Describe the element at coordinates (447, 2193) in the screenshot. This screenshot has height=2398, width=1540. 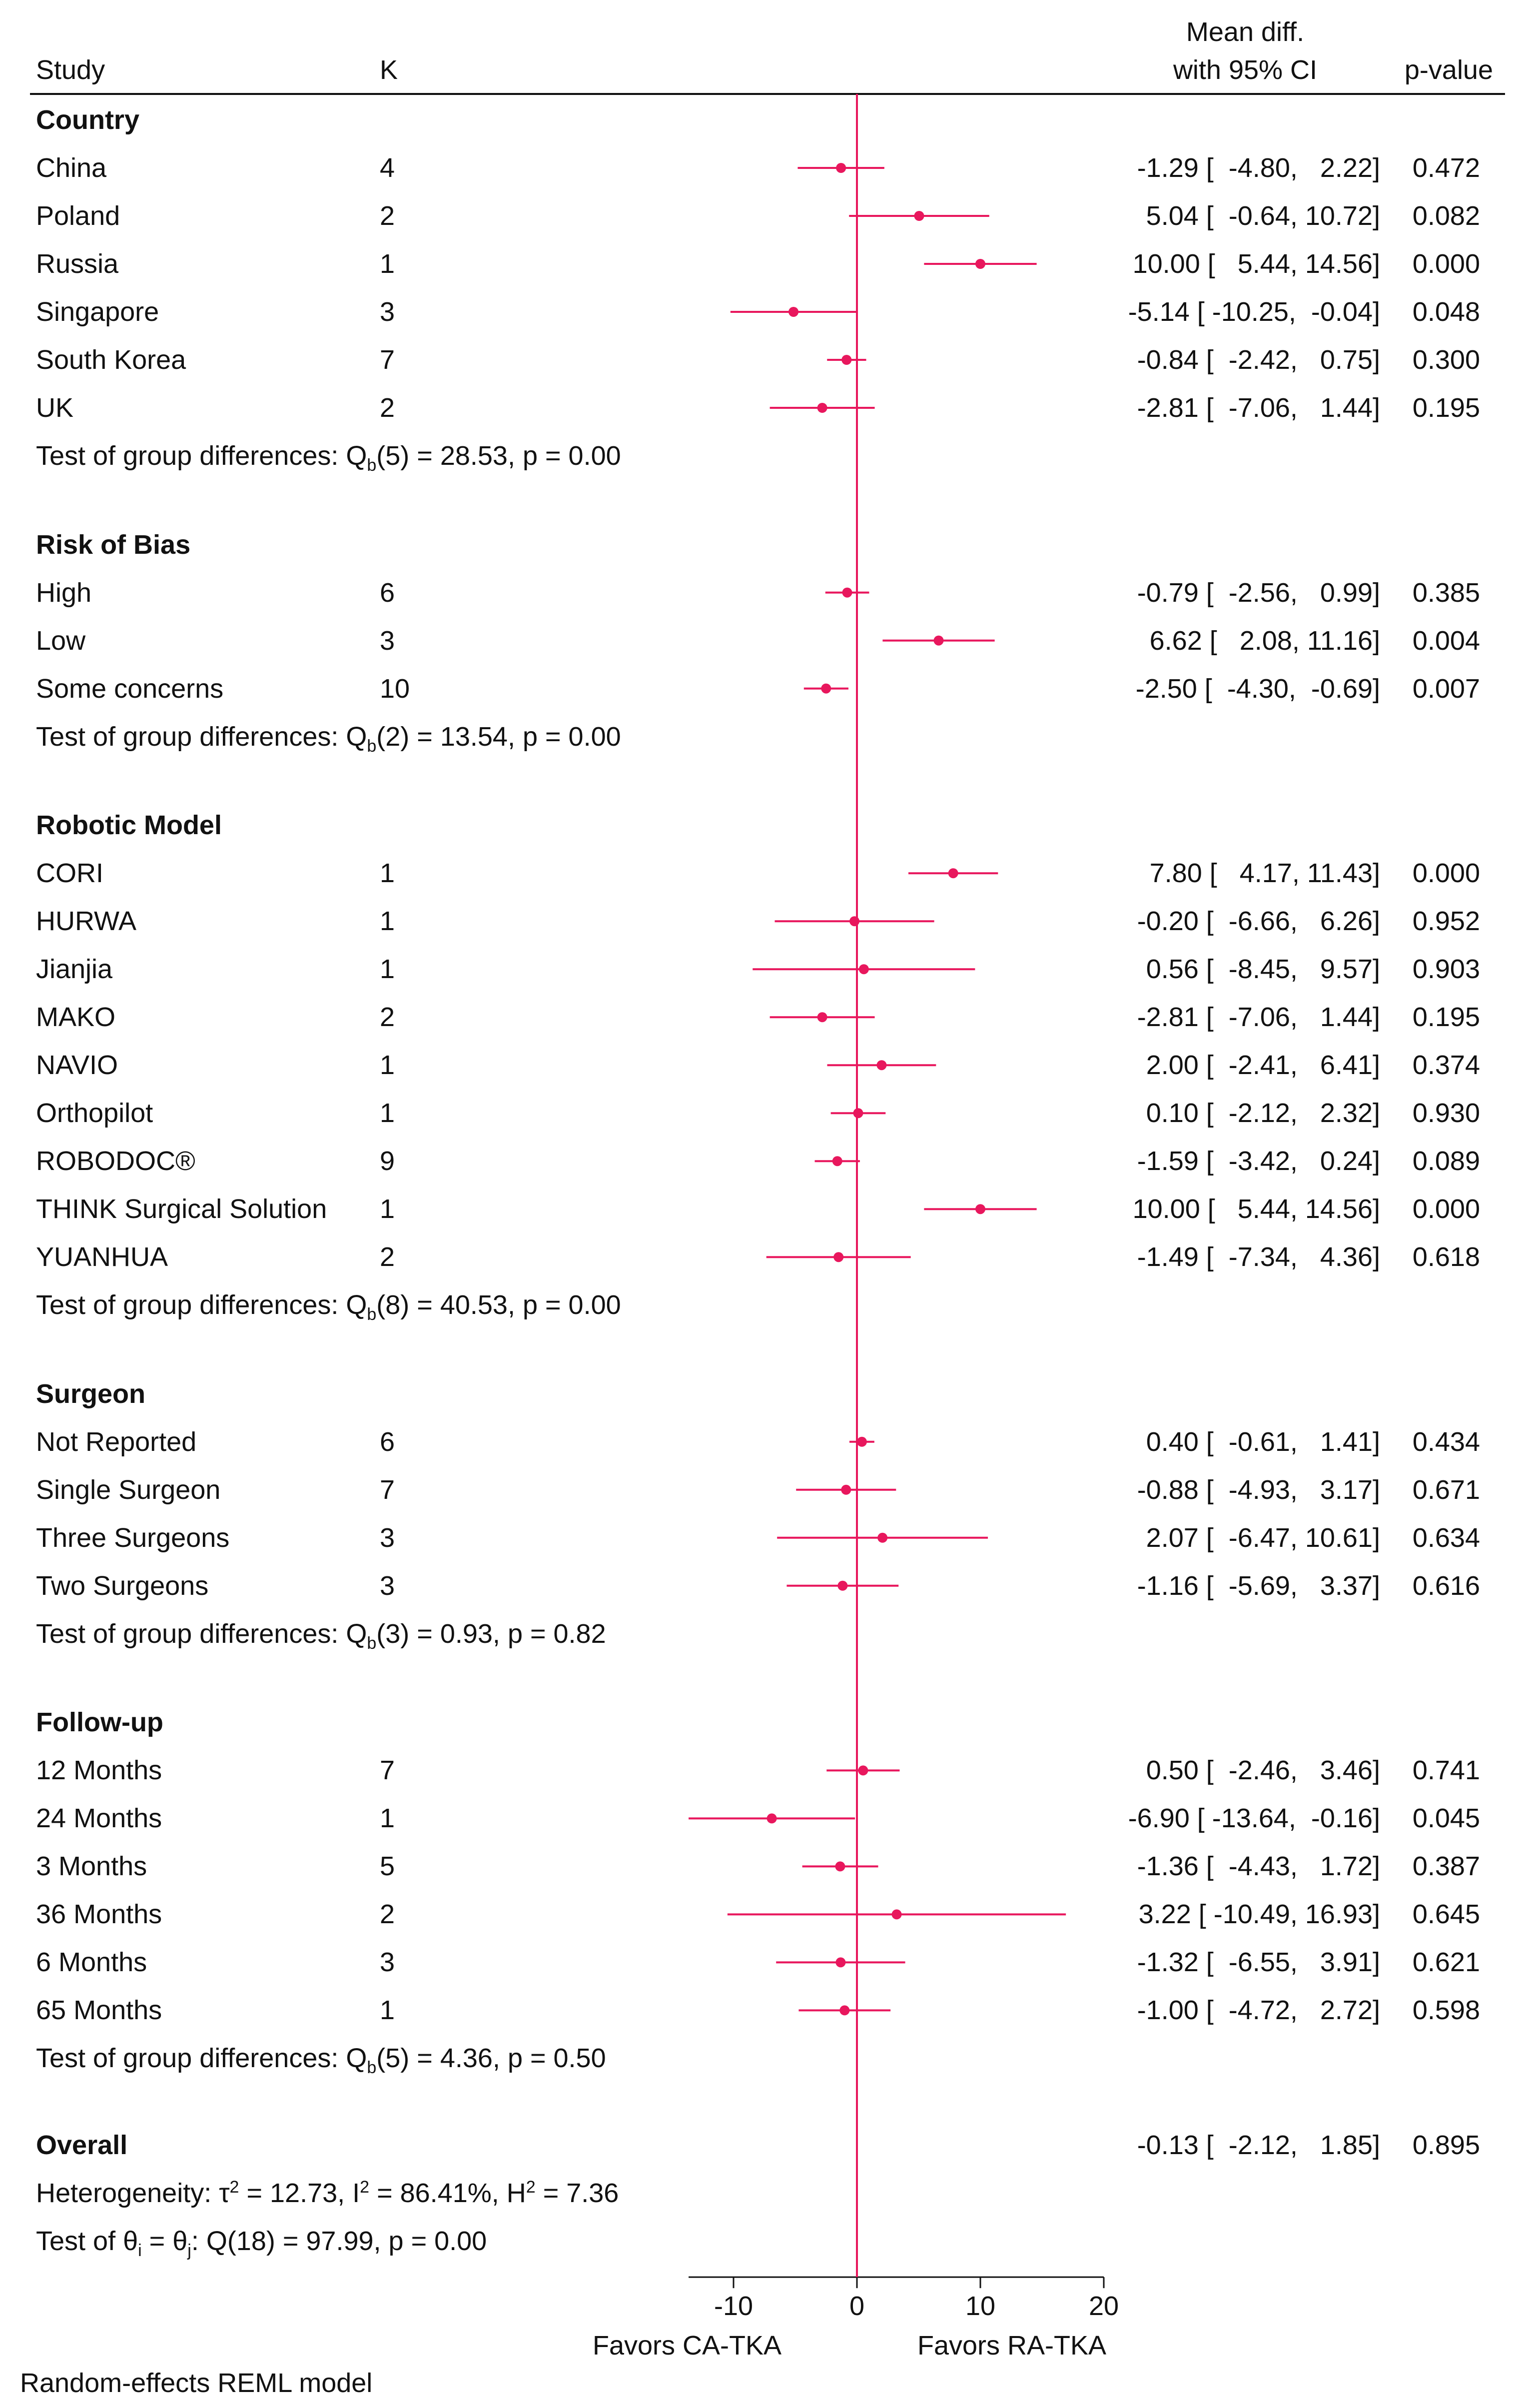
I see `het-c: = 86.41%, H` at that location.